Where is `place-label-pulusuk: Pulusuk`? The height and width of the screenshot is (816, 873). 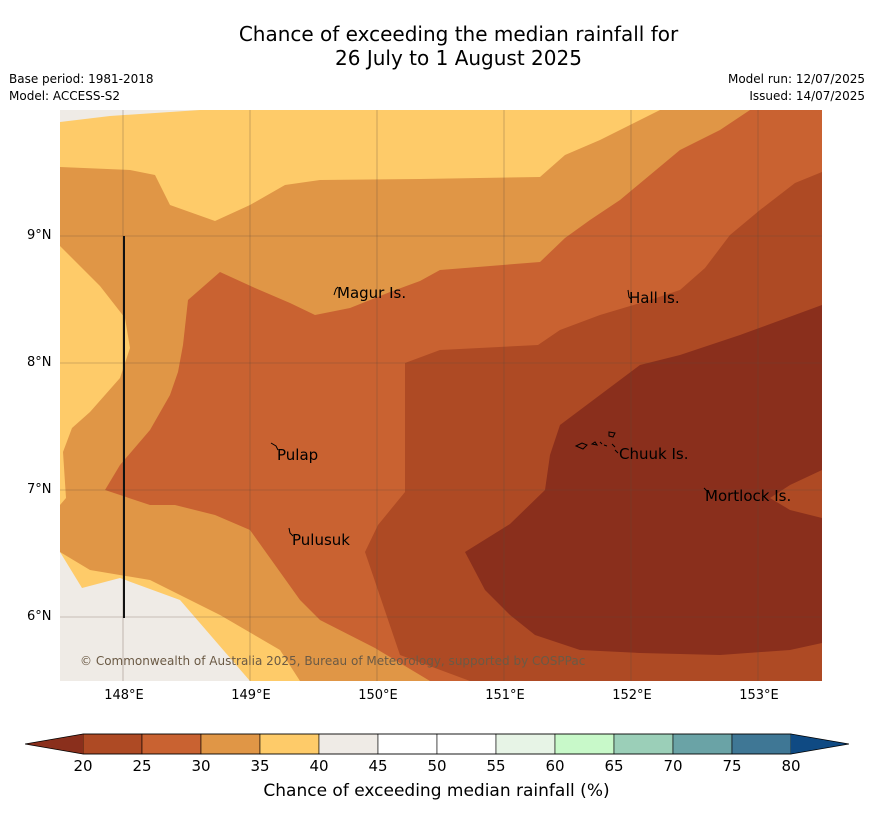
place-label-pulusuk: Pulusuk is located at coordinates (321, 540).